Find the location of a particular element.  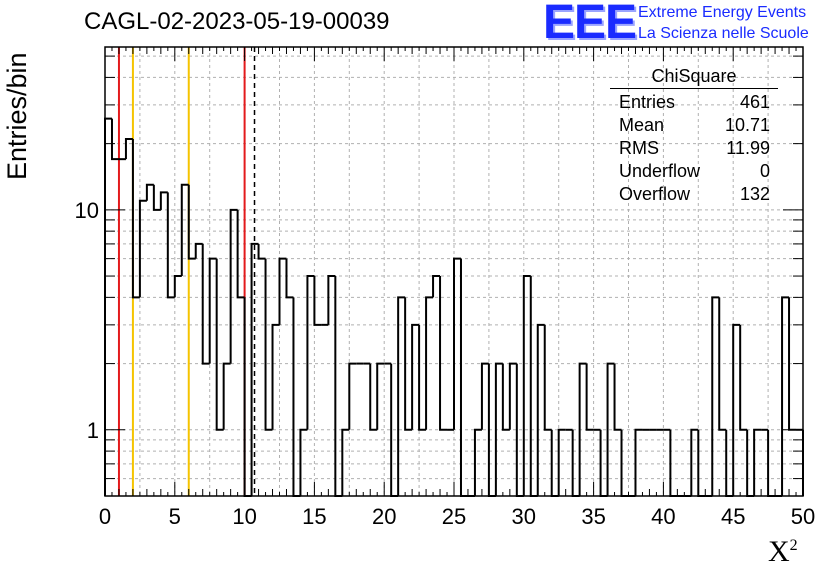

stats-label: Overflow is located at coordinates (655, 194).